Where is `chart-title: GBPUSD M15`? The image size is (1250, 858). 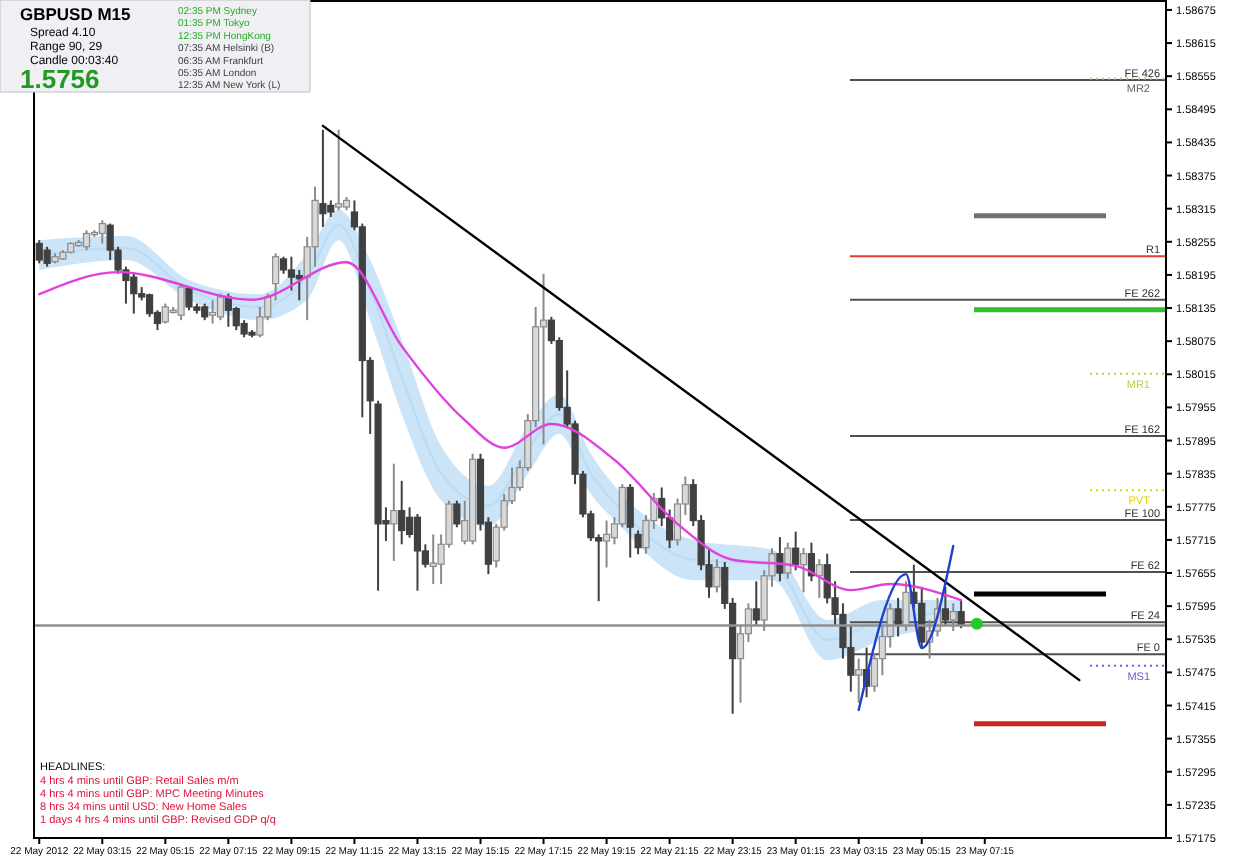 chart-title: GBPUSD M15 is located at coordinates (76, 14).